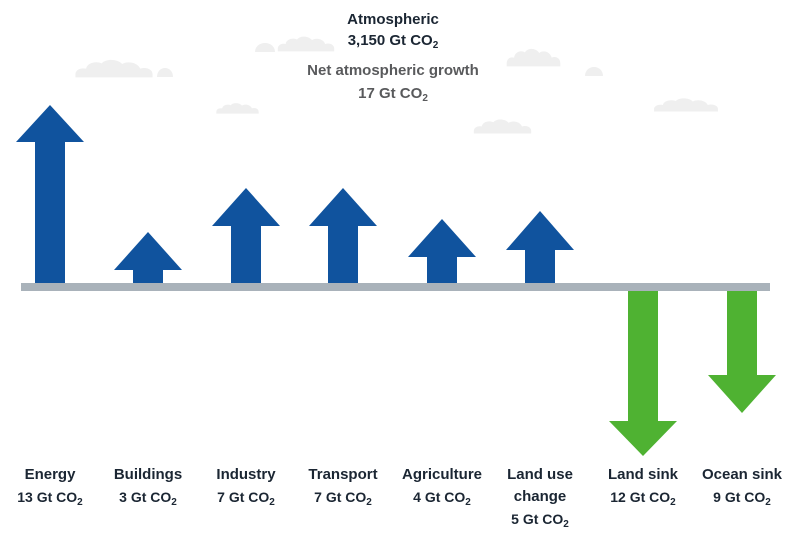  Describe the element at coordinates (50, 474) in the screenshot. I see `label-energy-name: Energy` at that location.